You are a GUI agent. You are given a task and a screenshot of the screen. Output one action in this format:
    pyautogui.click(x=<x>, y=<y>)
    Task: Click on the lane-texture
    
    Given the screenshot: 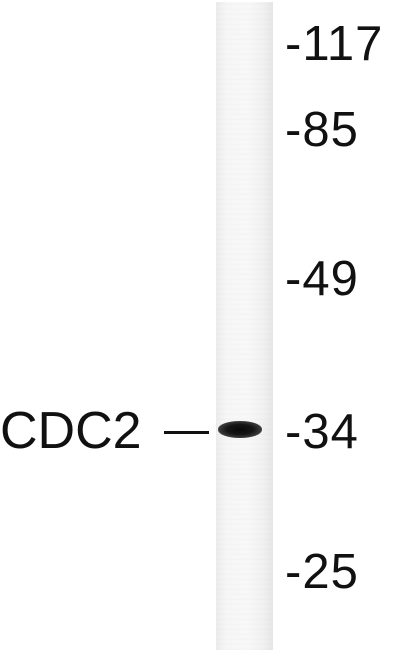 What is the action you would take?
    pyautogui.click(x=244, y=326)
    